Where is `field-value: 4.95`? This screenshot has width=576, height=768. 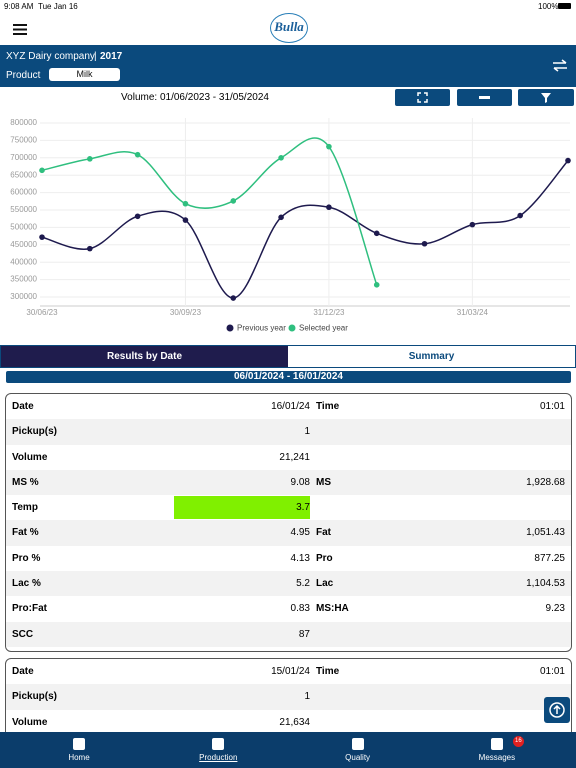
field-value: 4.95 is located at coordinates (300, 533).